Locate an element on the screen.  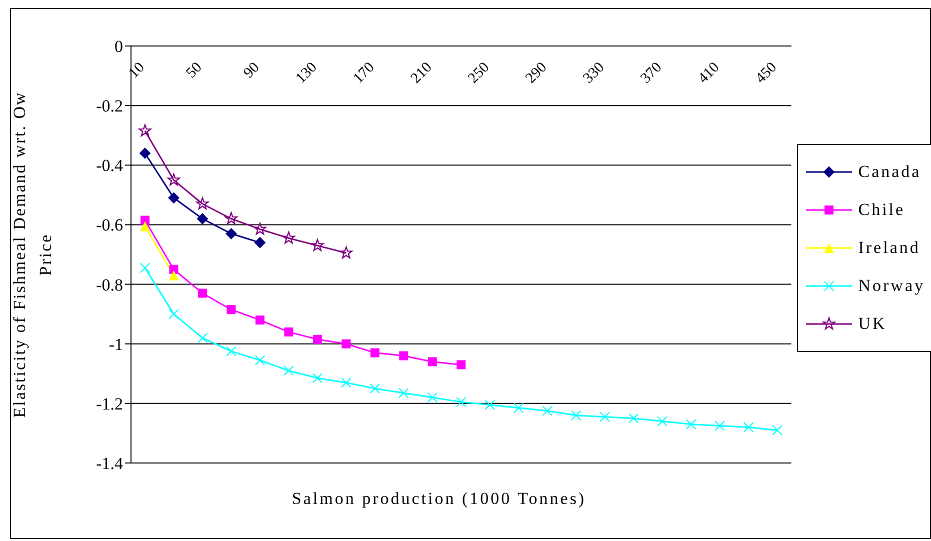
x-tick-label: 50 is located at coordinates (194, 71).